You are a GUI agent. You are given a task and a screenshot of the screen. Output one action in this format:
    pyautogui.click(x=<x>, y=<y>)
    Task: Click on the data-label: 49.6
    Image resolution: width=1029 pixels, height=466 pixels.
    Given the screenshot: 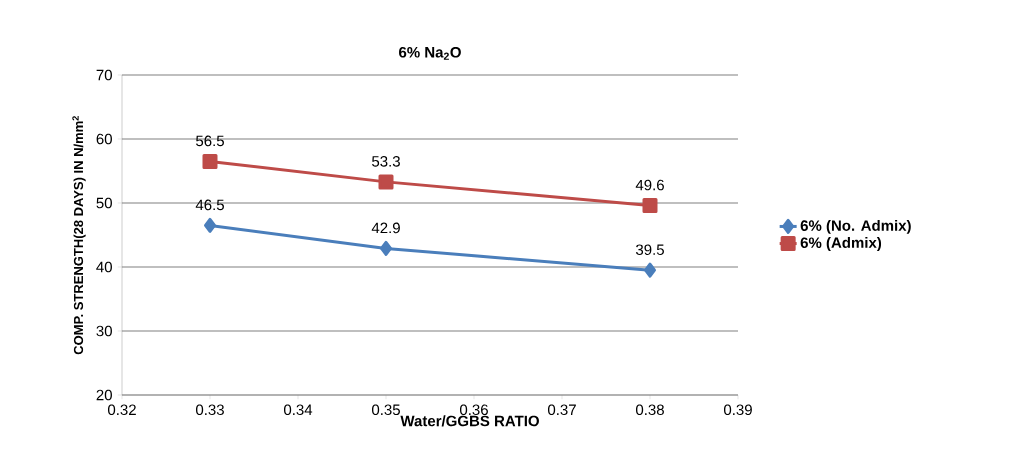 What is the action you would take?
    pyautogui.click(x=649, y=185)
    